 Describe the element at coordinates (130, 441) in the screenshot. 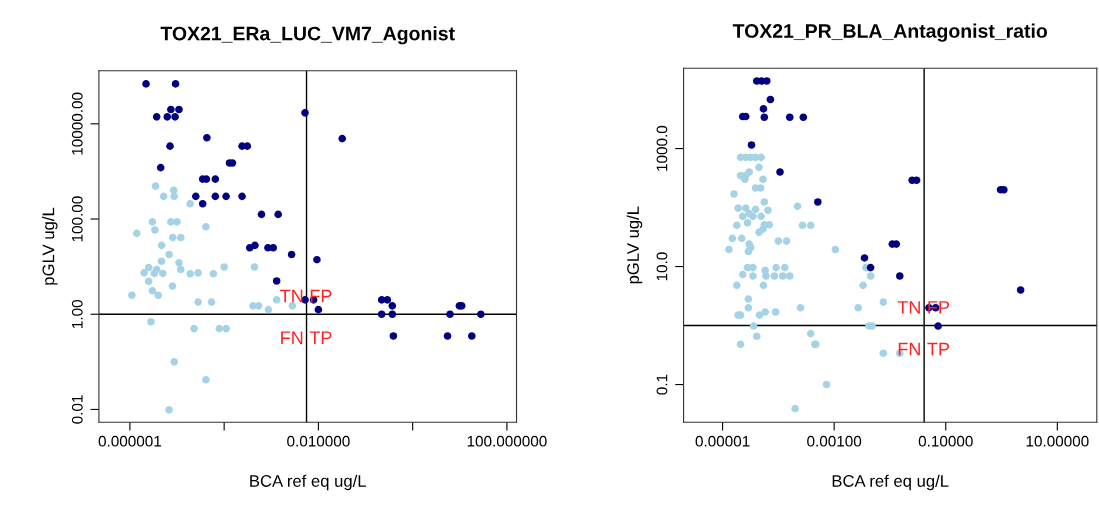

I see `x-tick-label: 0.000001` at that location.